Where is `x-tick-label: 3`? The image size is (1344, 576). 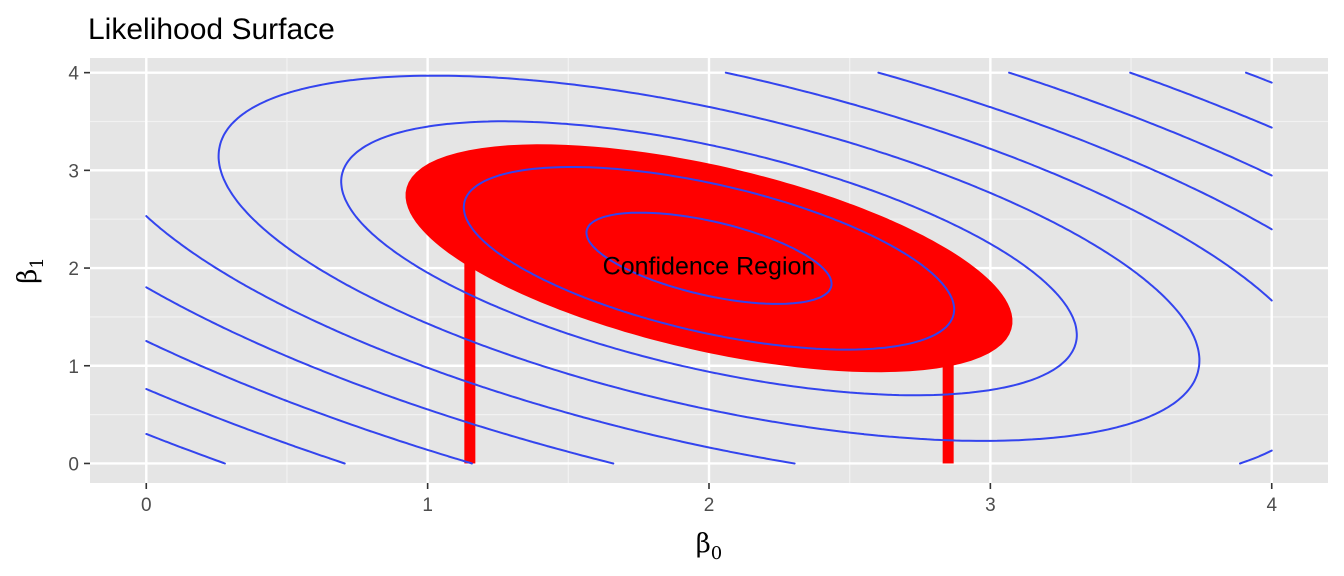
x-tick-label: 3 is located at coordinates (990, 505).